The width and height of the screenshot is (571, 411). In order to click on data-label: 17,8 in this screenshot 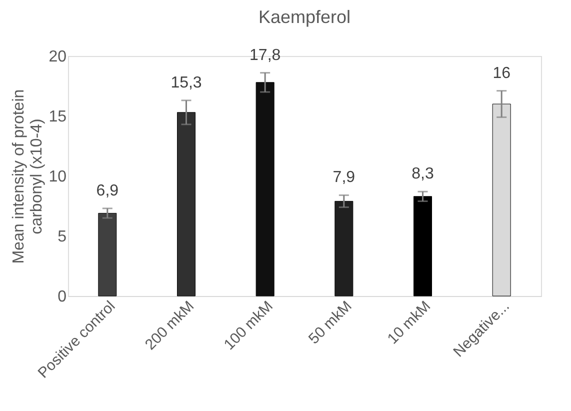, I will do `click(265, 55)`.